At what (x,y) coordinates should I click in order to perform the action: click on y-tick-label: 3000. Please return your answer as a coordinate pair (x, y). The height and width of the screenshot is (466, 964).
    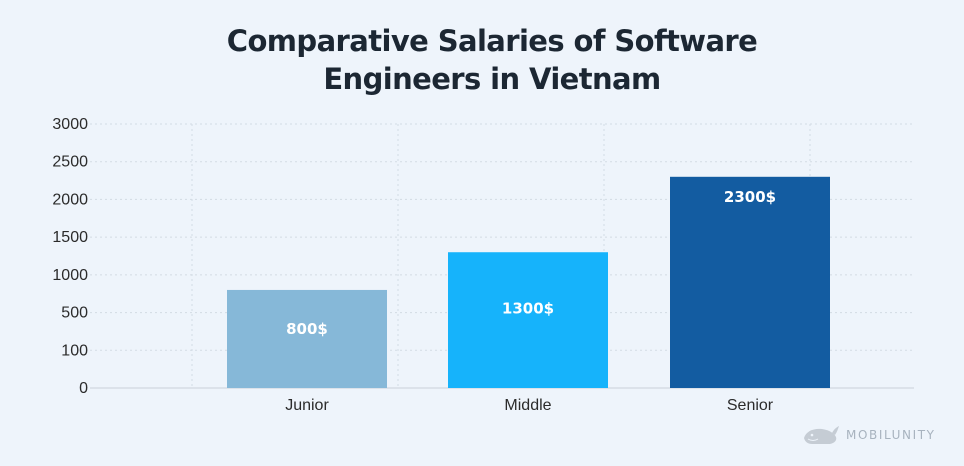
    Looking at the image, I should click on (70, 124).